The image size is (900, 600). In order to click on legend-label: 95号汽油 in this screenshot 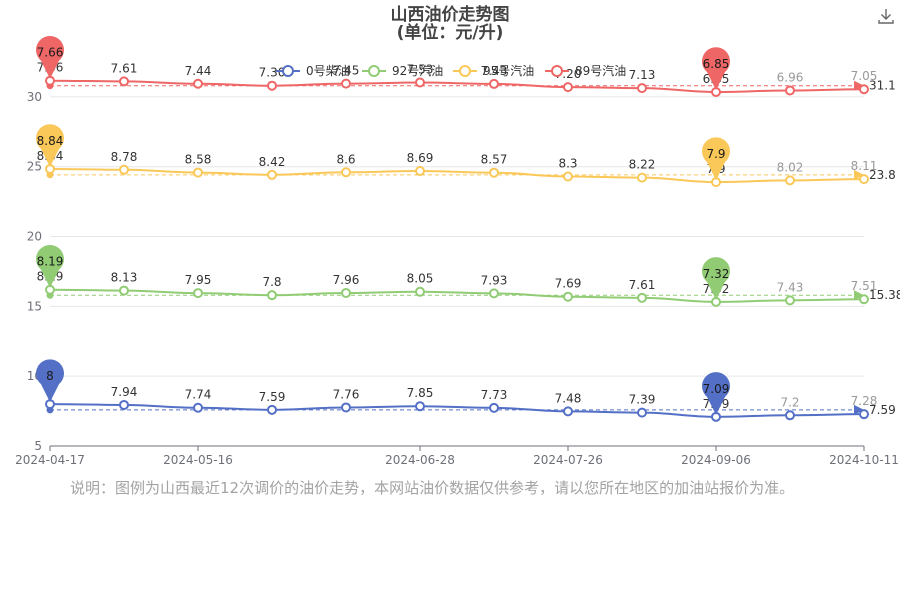, I will do `click(508, 70)`.